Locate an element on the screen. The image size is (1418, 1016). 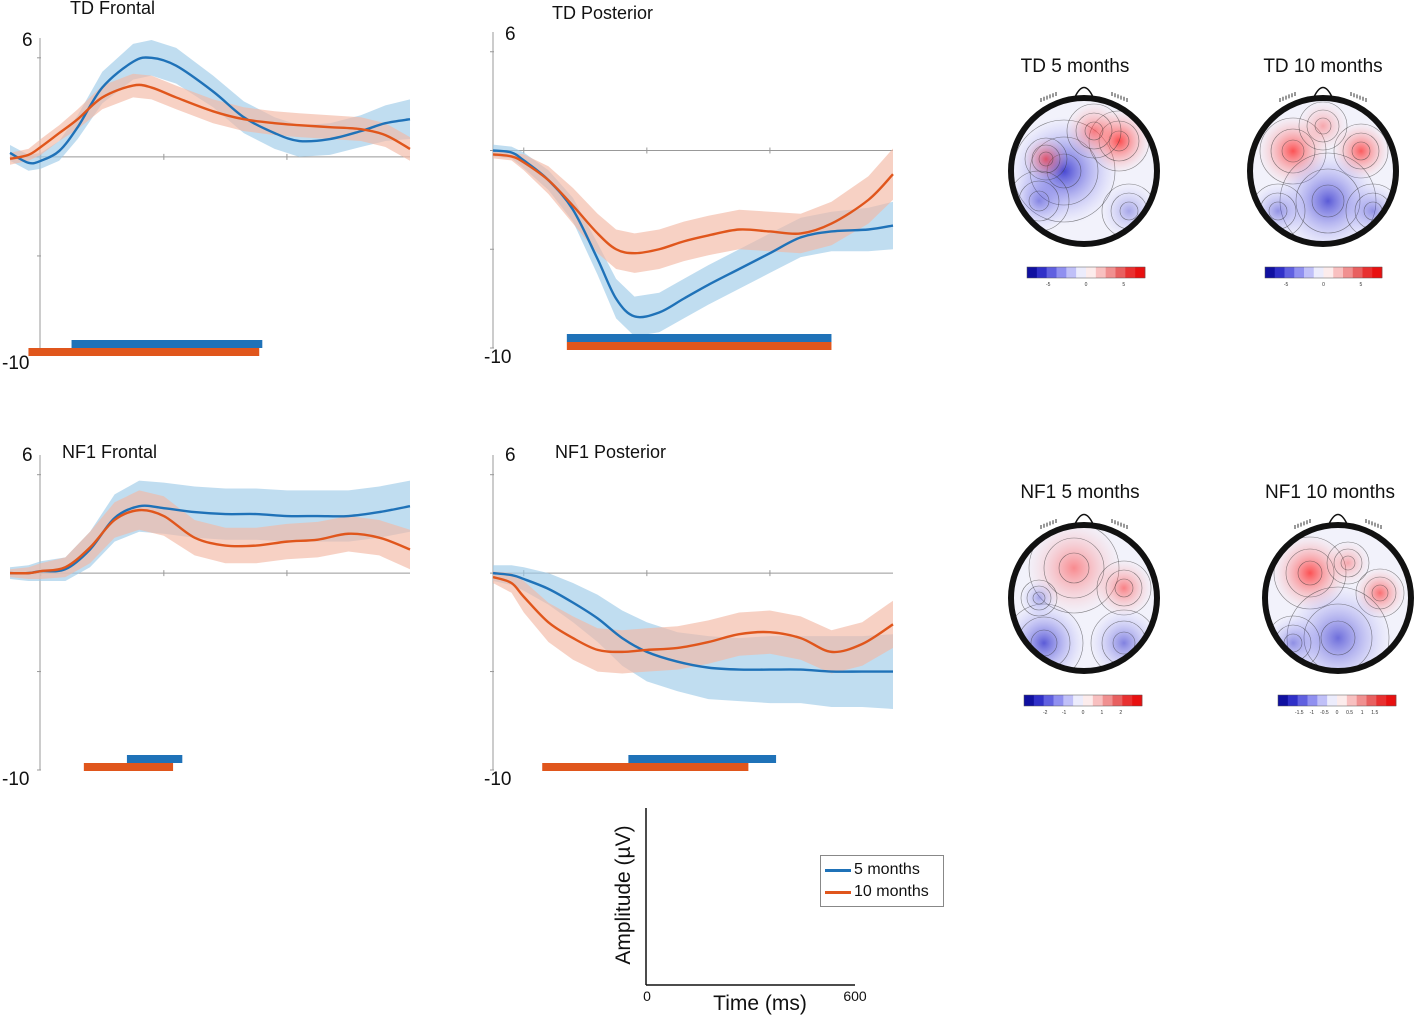
colorbar-tick-label: 1.5 is located at coordinates (1374, 713).